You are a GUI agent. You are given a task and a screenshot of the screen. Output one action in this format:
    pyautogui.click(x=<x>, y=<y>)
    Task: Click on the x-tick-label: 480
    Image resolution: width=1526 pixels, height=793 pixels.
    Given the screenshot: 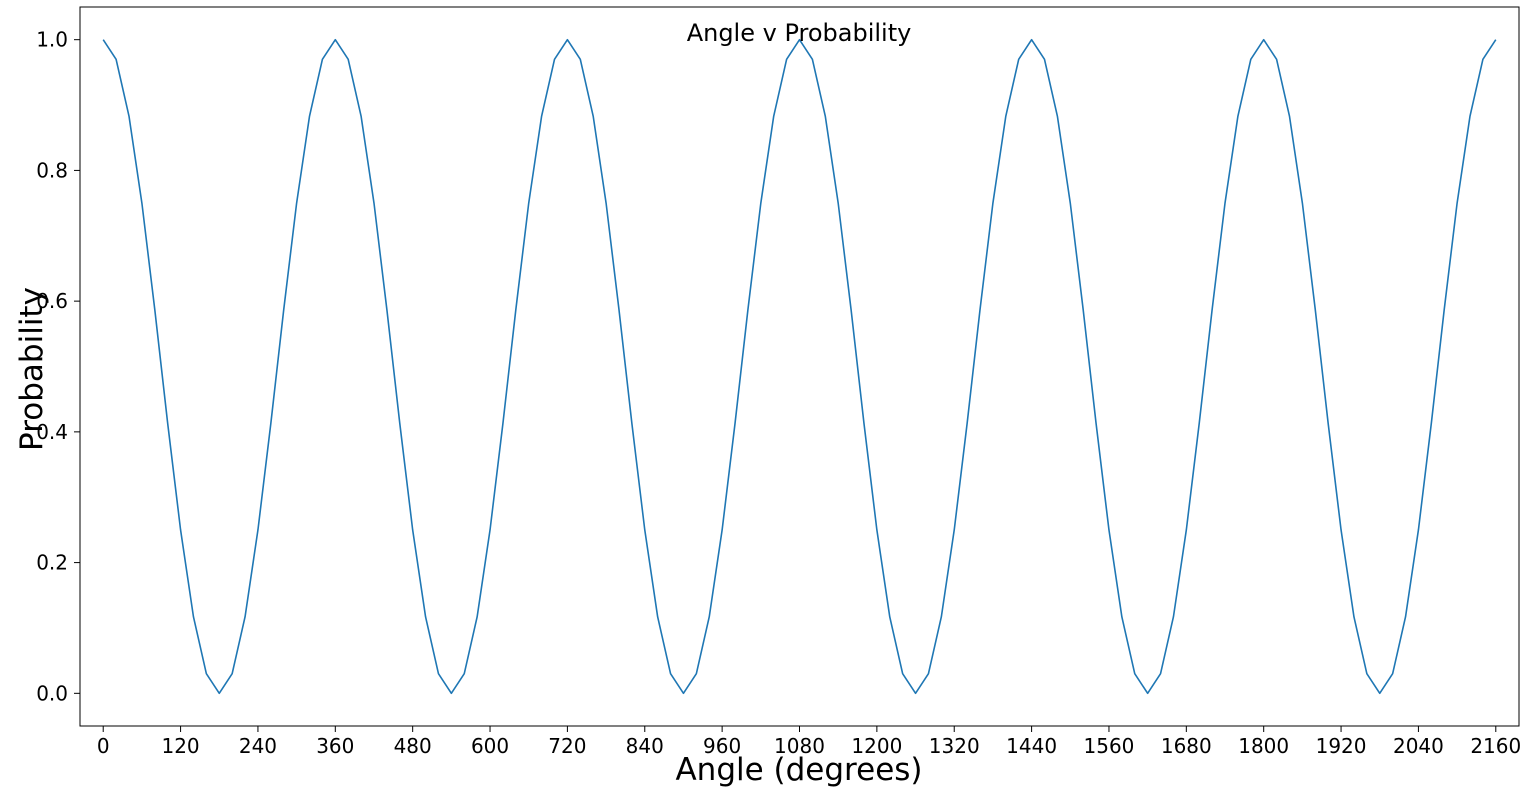 What is the action you would take?
    pyautogui.click(x=413, y=746)
    